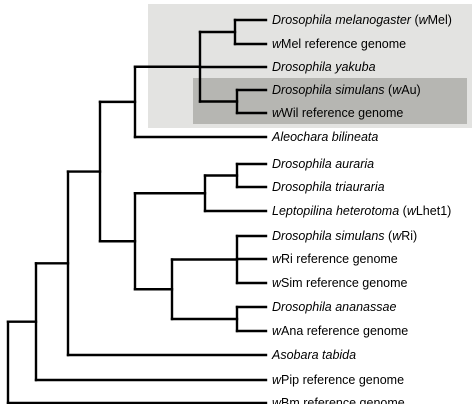 Image resolution: width=476 pixels, height=404 pixels. I want to click on highlight-box-simulans-clade, so click(330, 101).